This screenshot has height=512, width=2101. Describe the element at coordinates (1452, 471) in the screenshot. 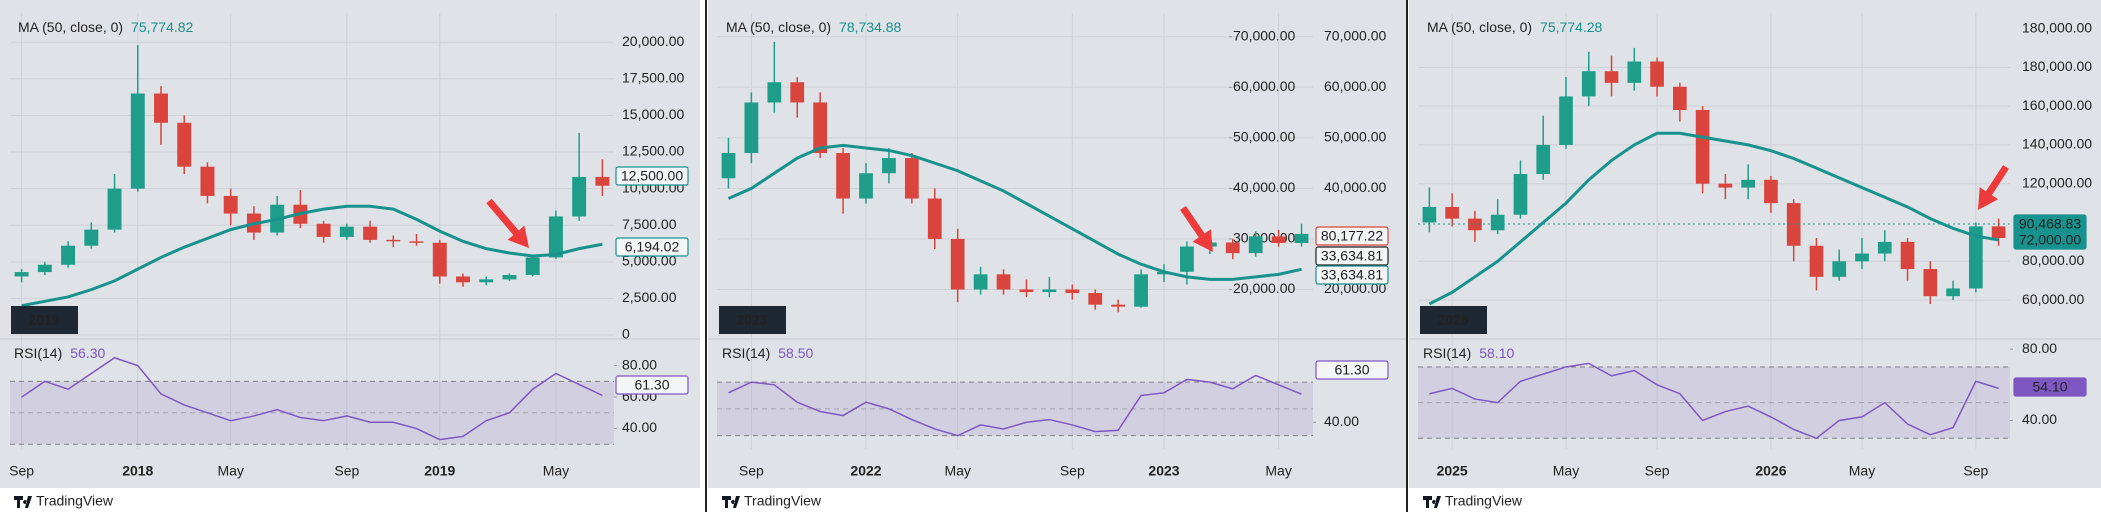

I see `x-tick-label: 2025` at that location.